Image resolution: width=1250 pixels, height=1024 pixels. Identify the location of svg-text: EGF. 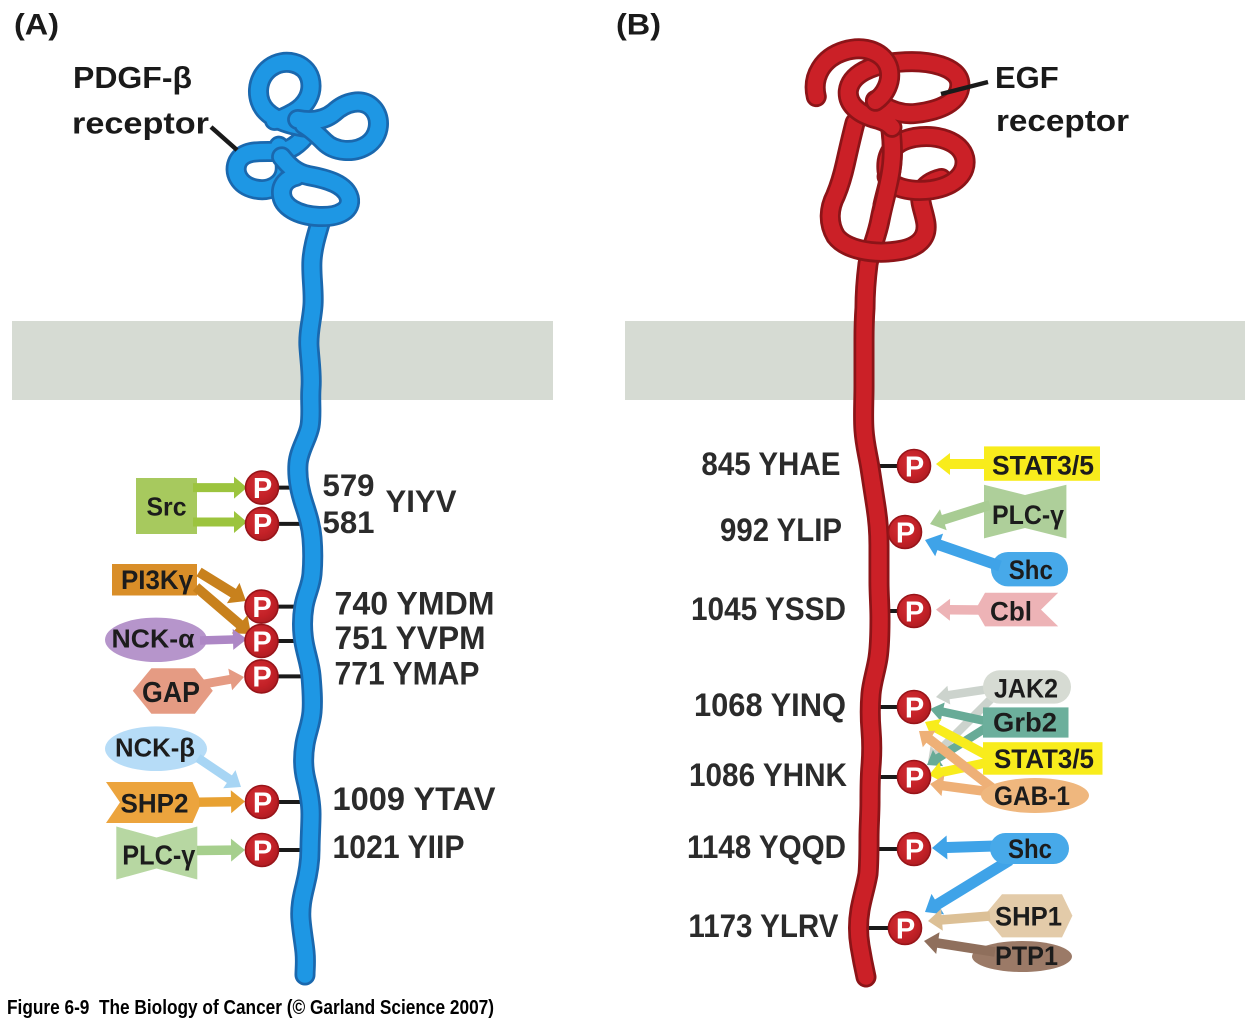
(1027, 77).